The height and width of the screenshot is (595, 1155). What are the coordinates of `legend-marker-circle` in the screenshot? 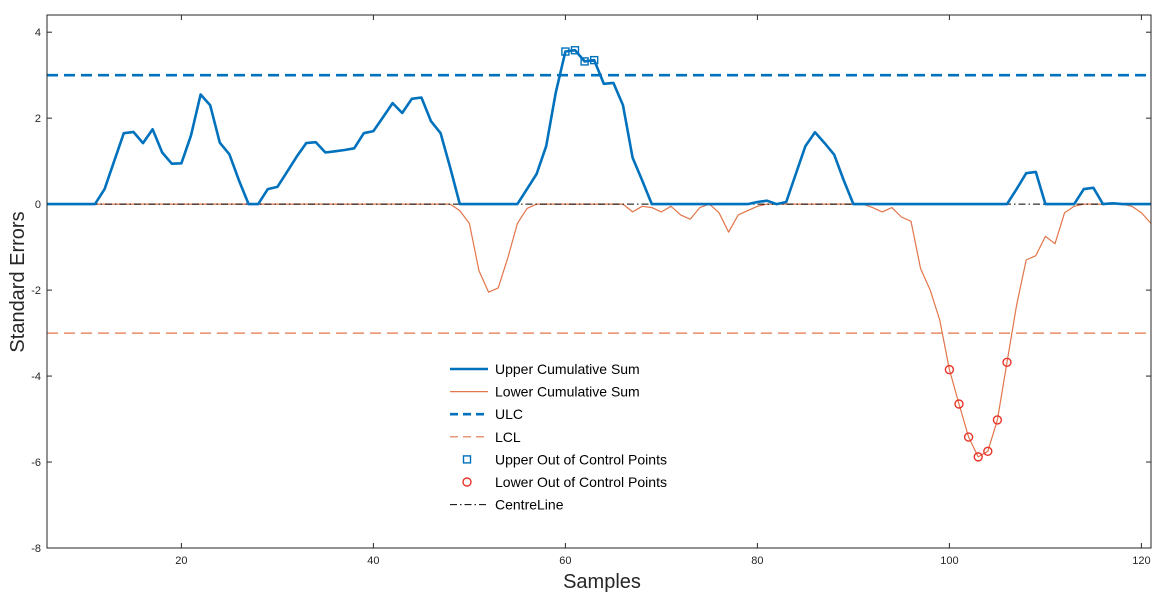 It's located at (467, 482).